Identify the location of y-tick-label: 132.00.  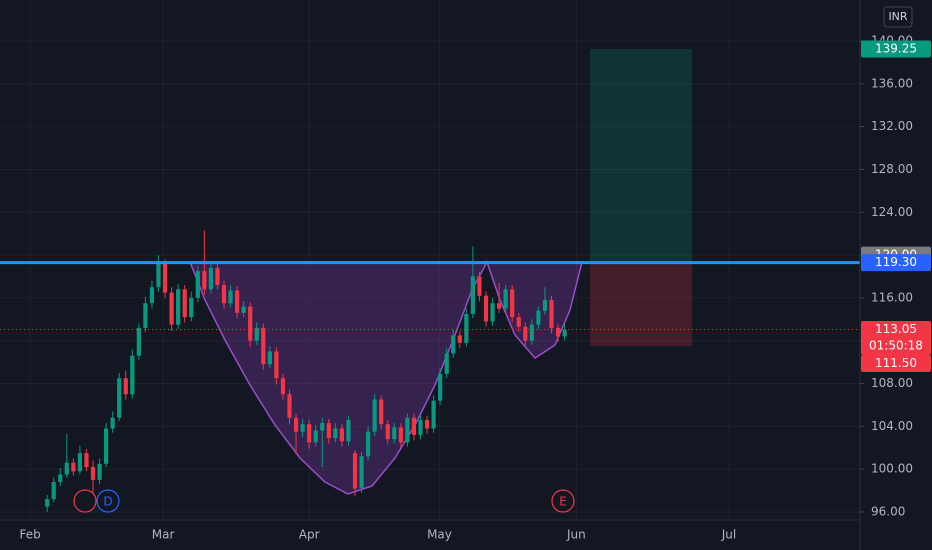
(892, 126).